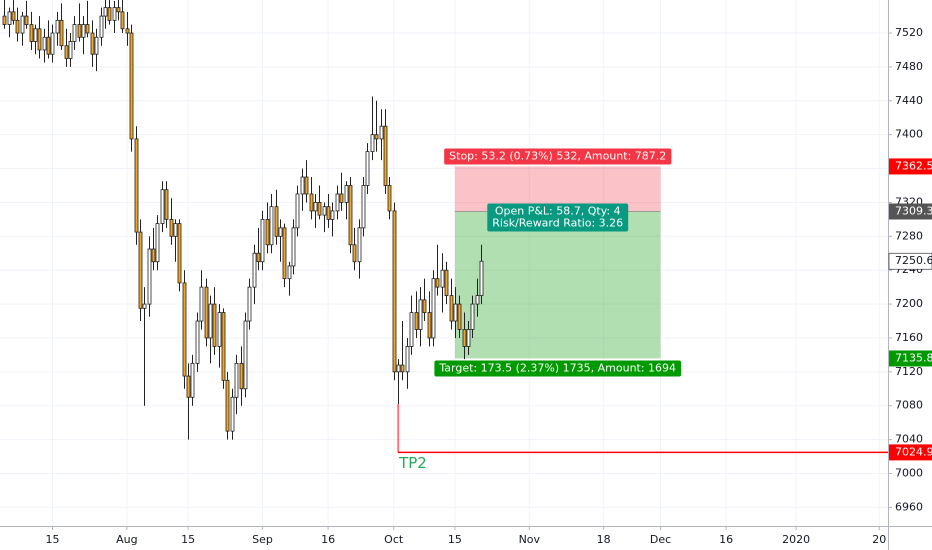 This screenshot has width=932, height=550. I want to click on x-tick-label: Sep, so click(262, 539).